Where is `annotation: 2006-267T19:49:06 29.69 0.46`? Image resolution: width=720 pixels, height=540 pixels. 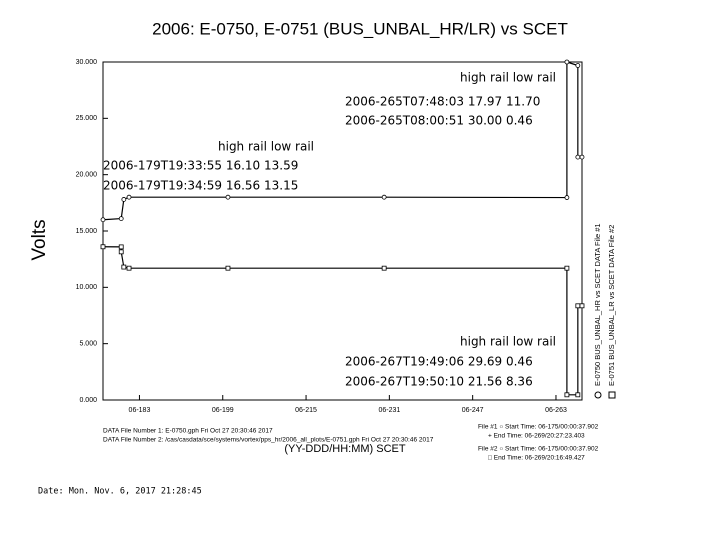
annotation: 2006-267T19:49:06 29.69 0.46 is located at coordinates (439, 362).